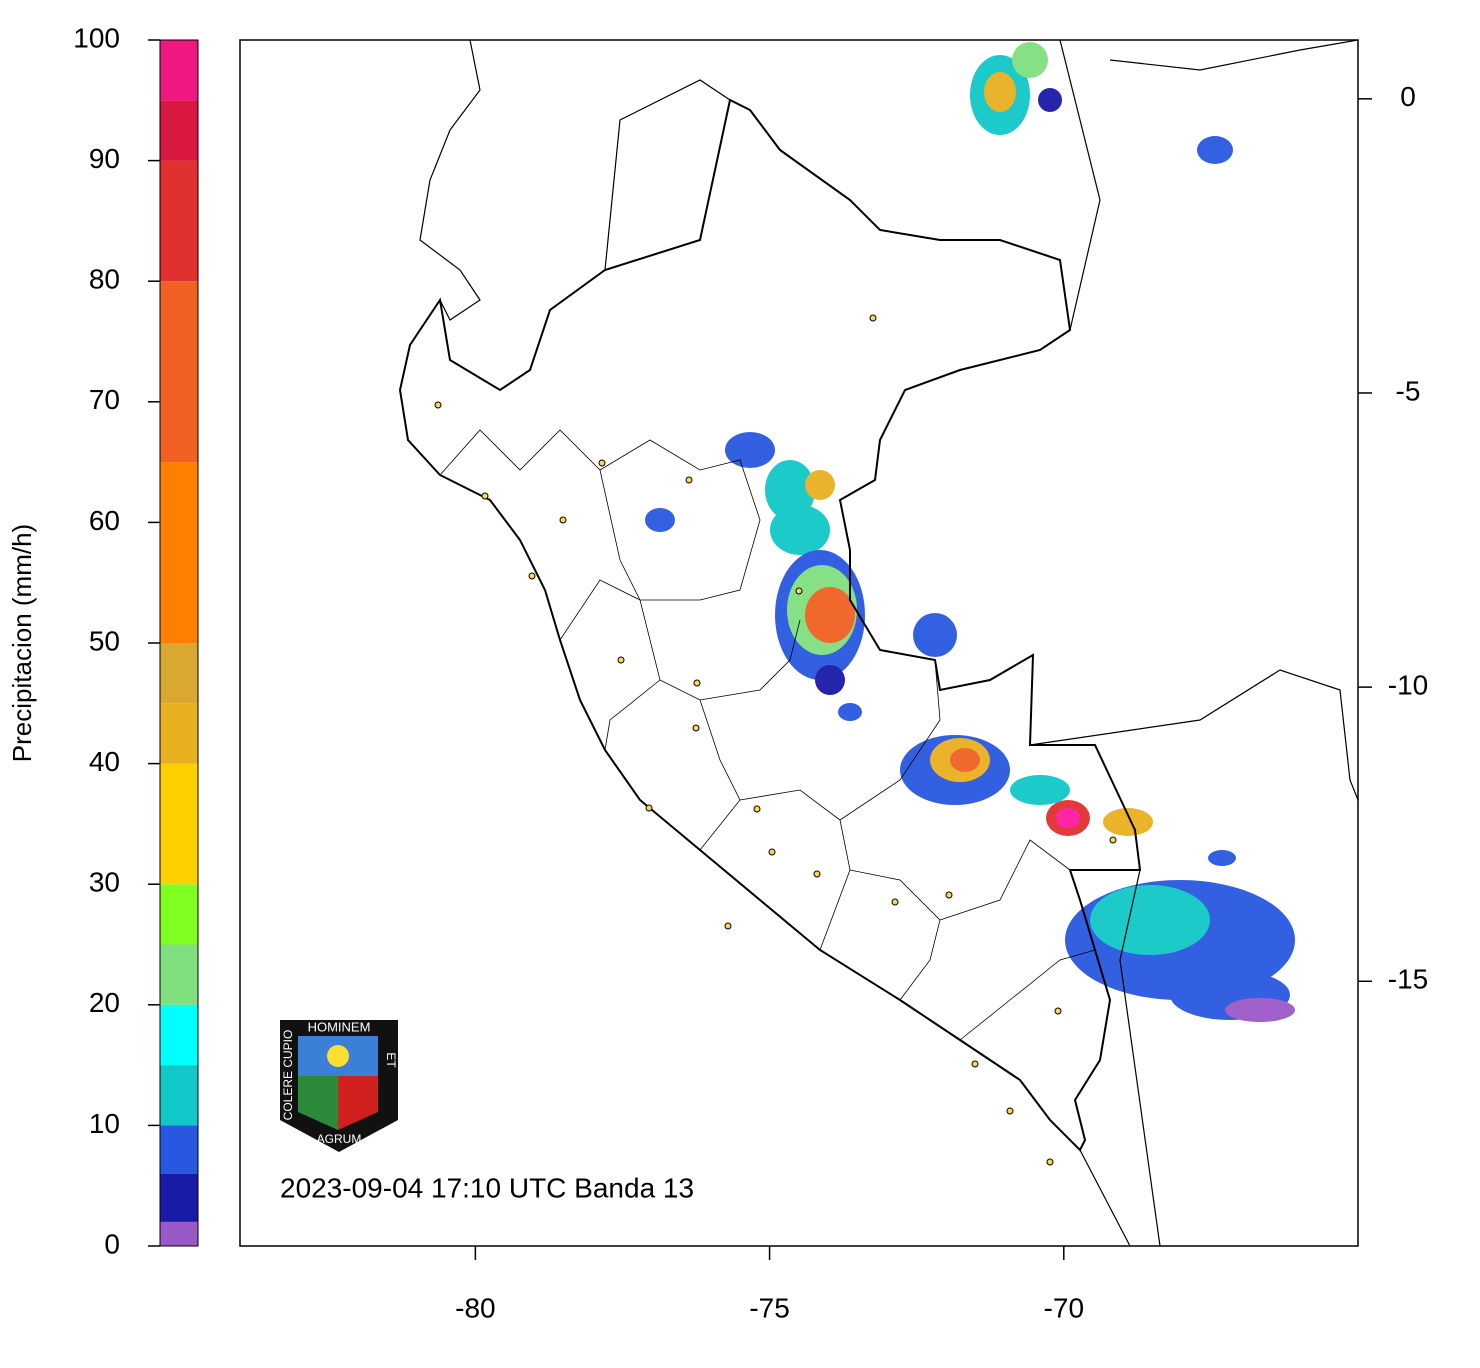 This screenshot has height=1368, width=1480. Describe the element at coordinates (104, 640) in the screenshot. I see `colorbar-tick-label: 50` at that location.